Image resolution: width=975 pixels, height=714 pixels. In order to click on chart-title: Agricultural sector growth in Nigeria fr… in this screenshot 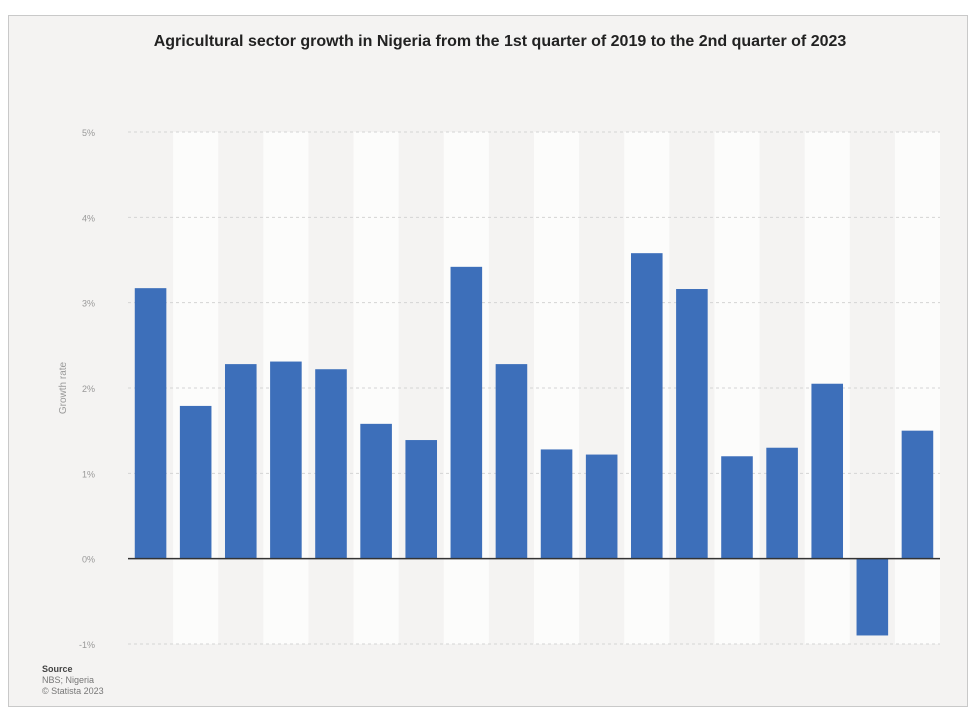, I will do `click(500, 41)`.